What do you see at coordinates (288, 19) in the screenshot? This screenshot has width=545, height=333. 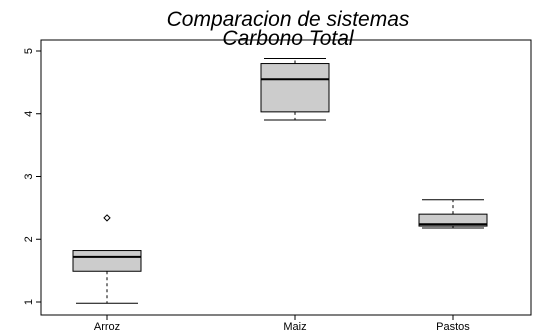 I see `chart-title: Comparacion de sistemas` at bounding box center [288, 19].